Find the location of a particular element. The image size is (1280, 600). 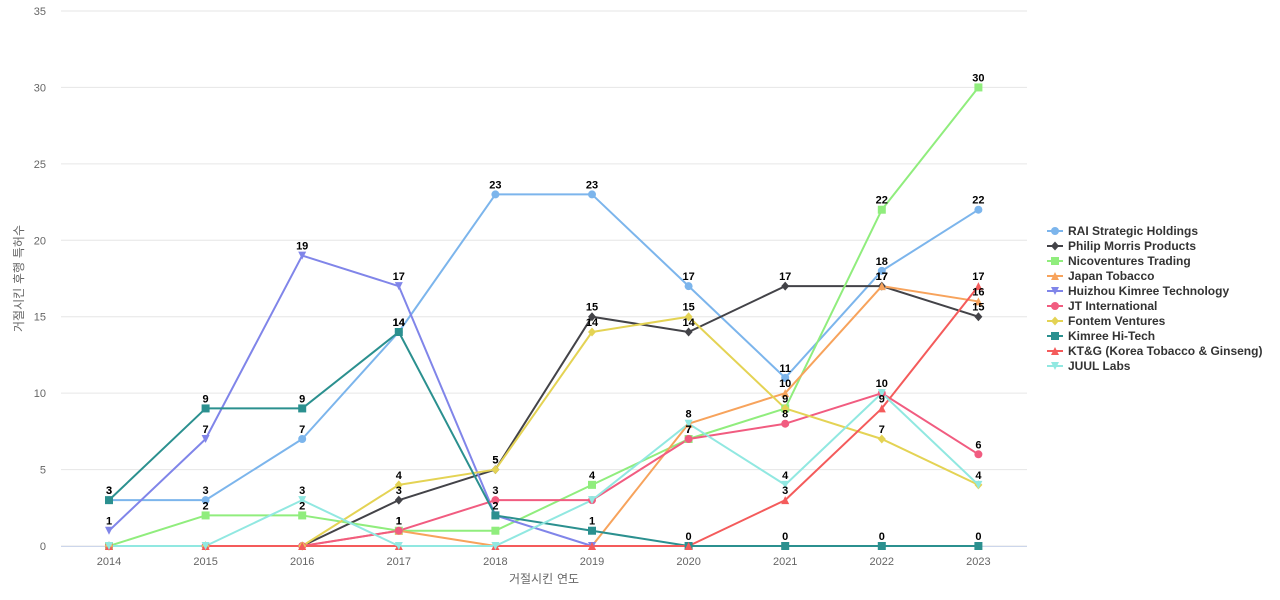

legend-item: Huizhou Kimree Technology is located at coordinates (1138, 291).